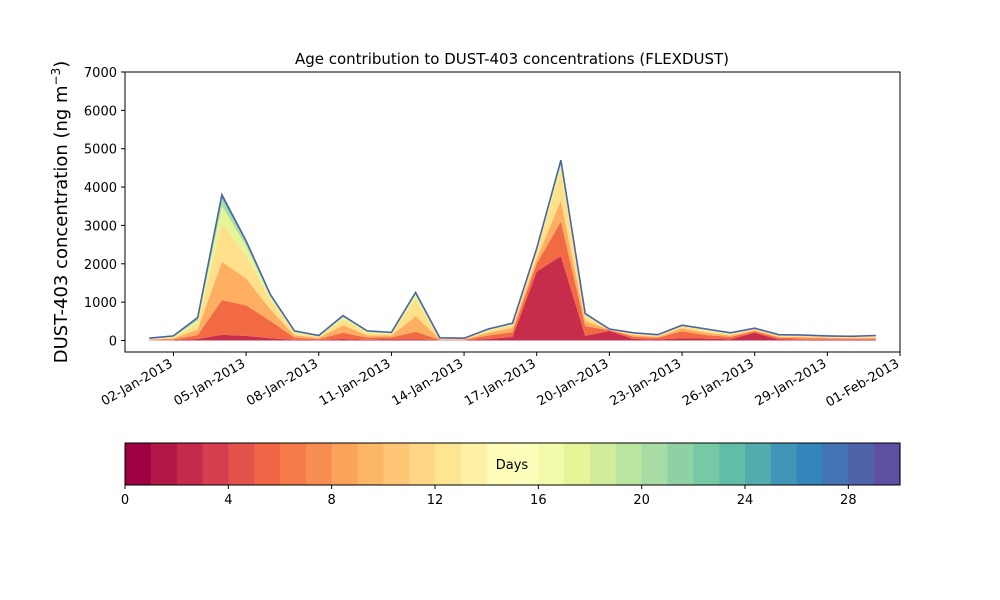  Describe the element at coordinates (100, 188) in the screenshot. I see `y-tick-label: 4000` at that location.